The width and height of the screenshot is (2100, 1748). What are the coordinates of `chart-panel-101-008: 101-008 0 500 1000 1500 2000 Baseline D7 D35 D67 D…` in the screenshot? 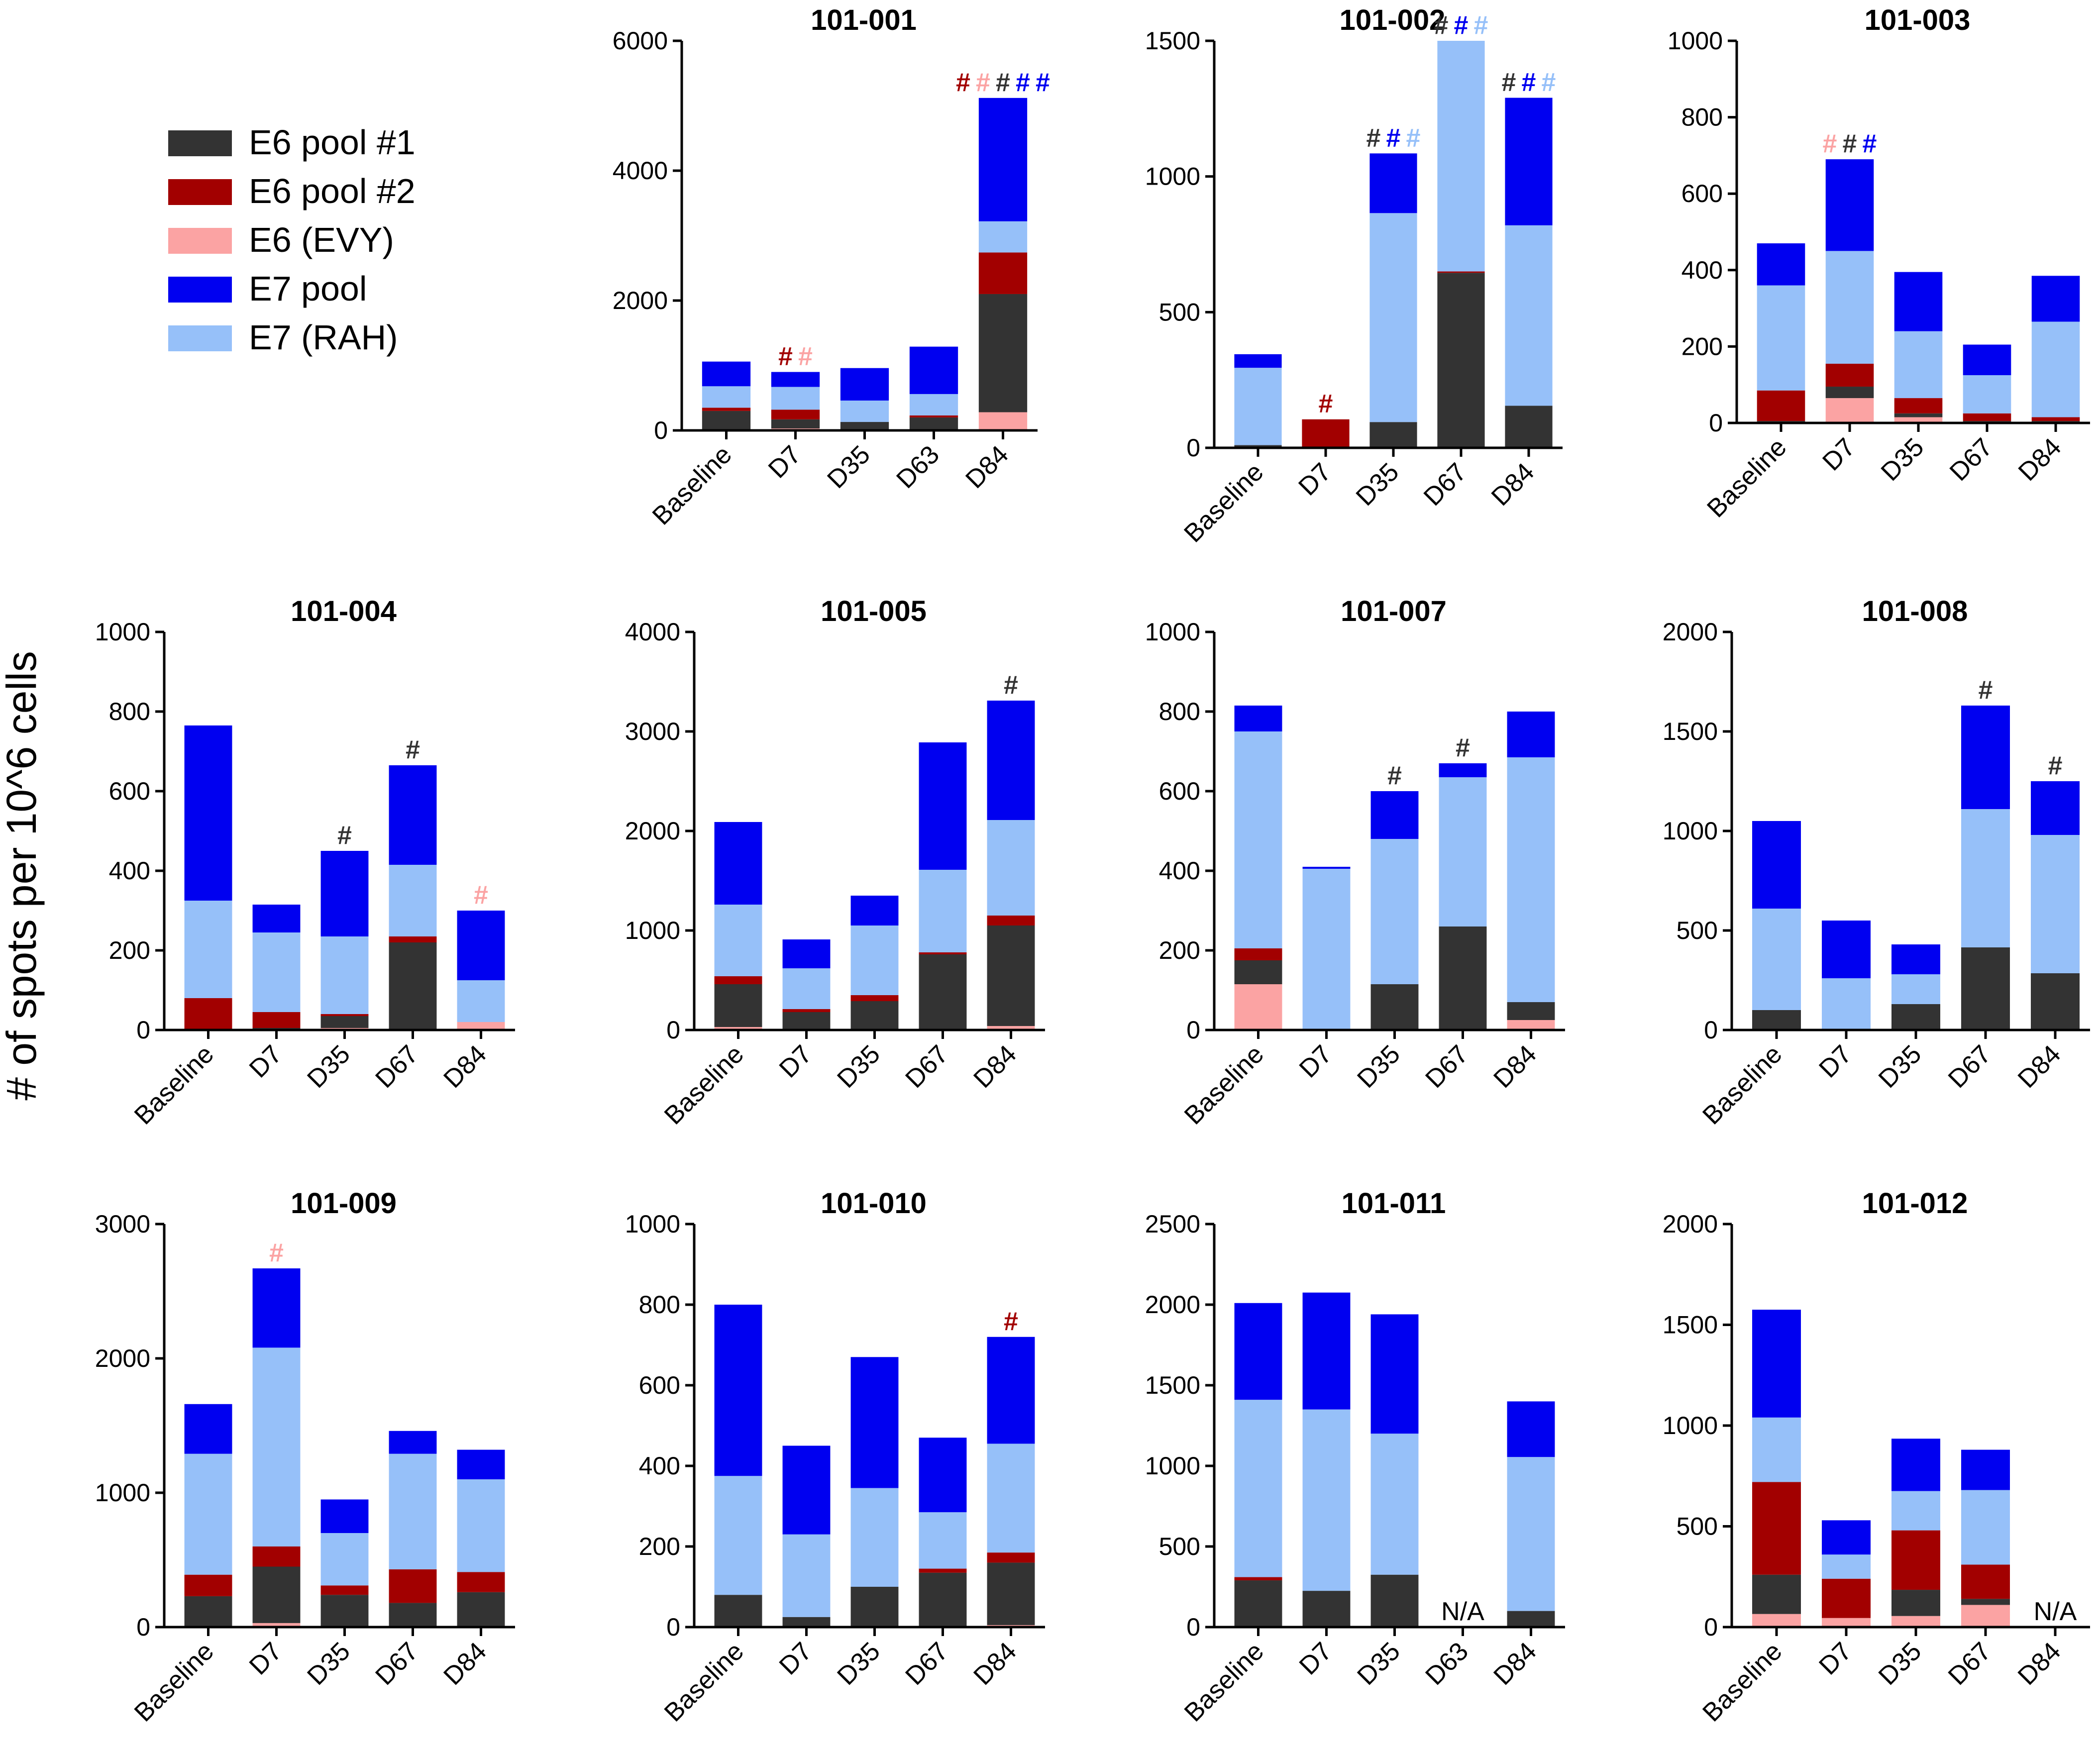 It's located at (1876, 863).